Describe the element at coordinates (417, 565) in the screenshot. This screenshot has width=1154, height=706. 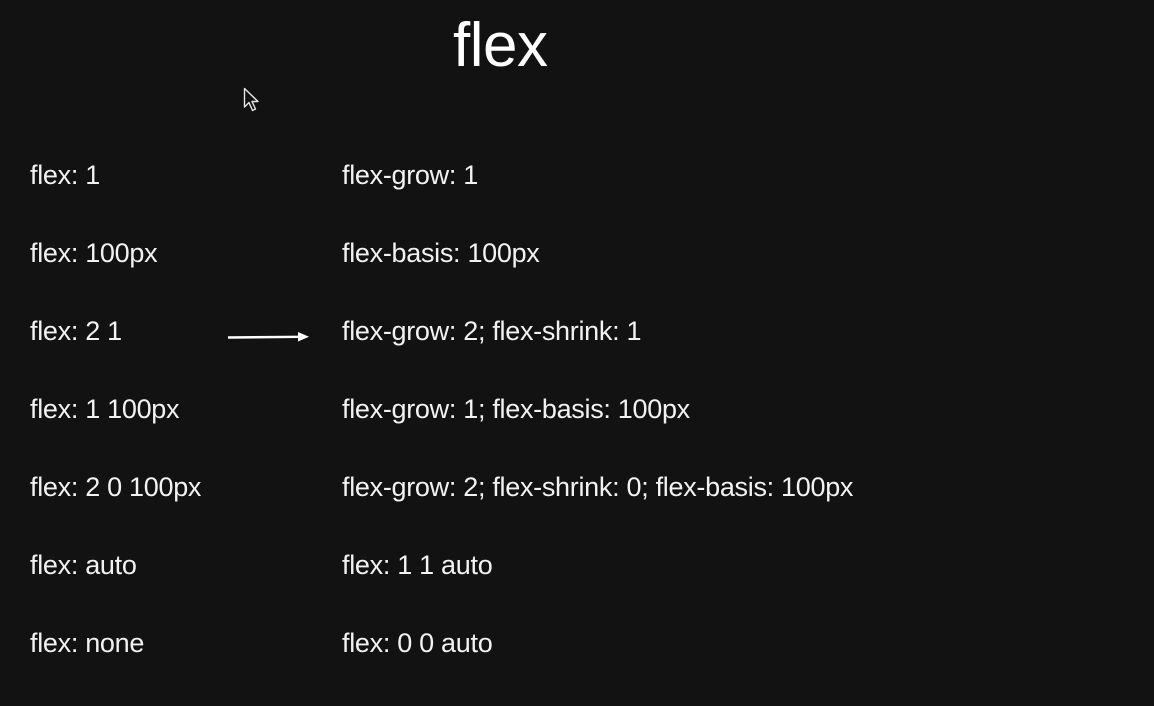
I see `expanded-text: flex: 1 1 auto` at that location.